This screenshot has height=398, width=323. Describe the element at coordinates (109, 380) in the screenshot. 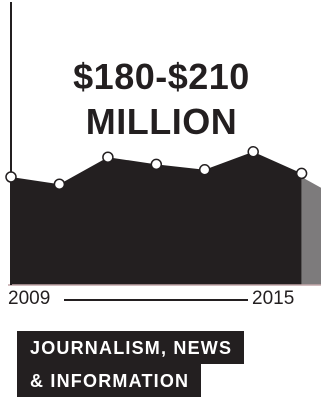

I see `category-label-line-2: & INFORMATION` at that location.